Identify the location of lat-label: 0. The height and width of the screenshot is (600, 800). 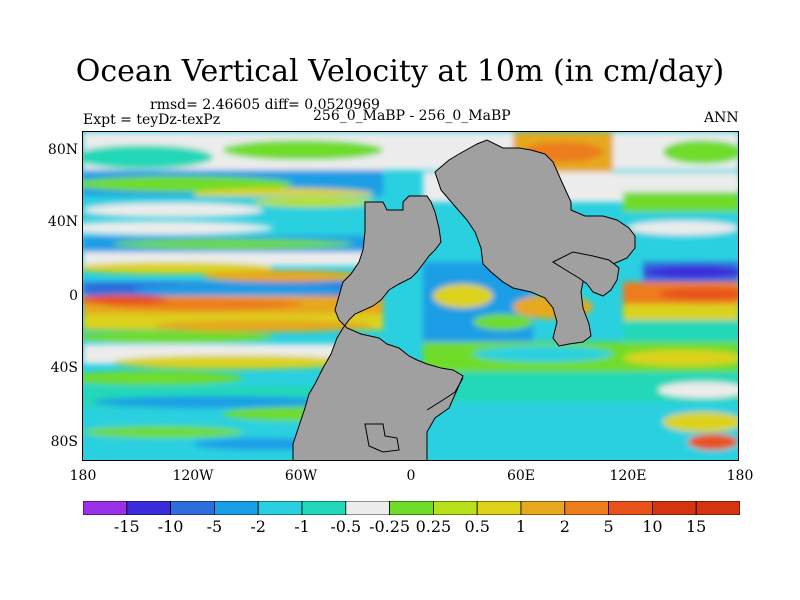
(73, 296).